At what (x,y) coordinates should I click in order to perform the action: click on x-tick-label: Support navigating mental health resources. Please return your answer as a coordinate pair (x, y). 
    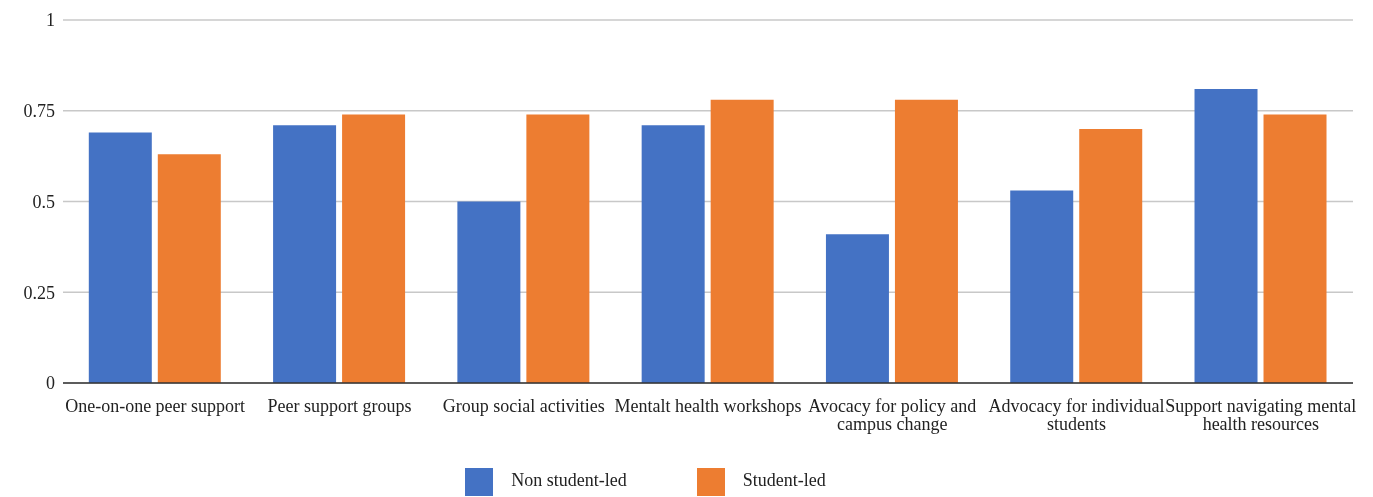
    Looking at the image, I should click on (1261, 414).